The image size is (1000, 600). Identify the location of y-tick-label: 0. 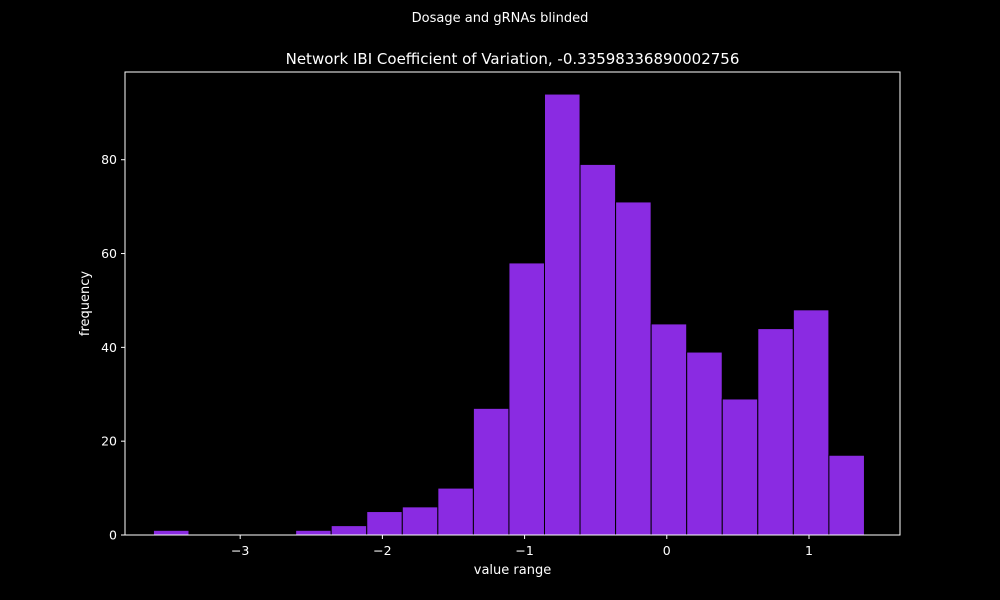
(113, 535).